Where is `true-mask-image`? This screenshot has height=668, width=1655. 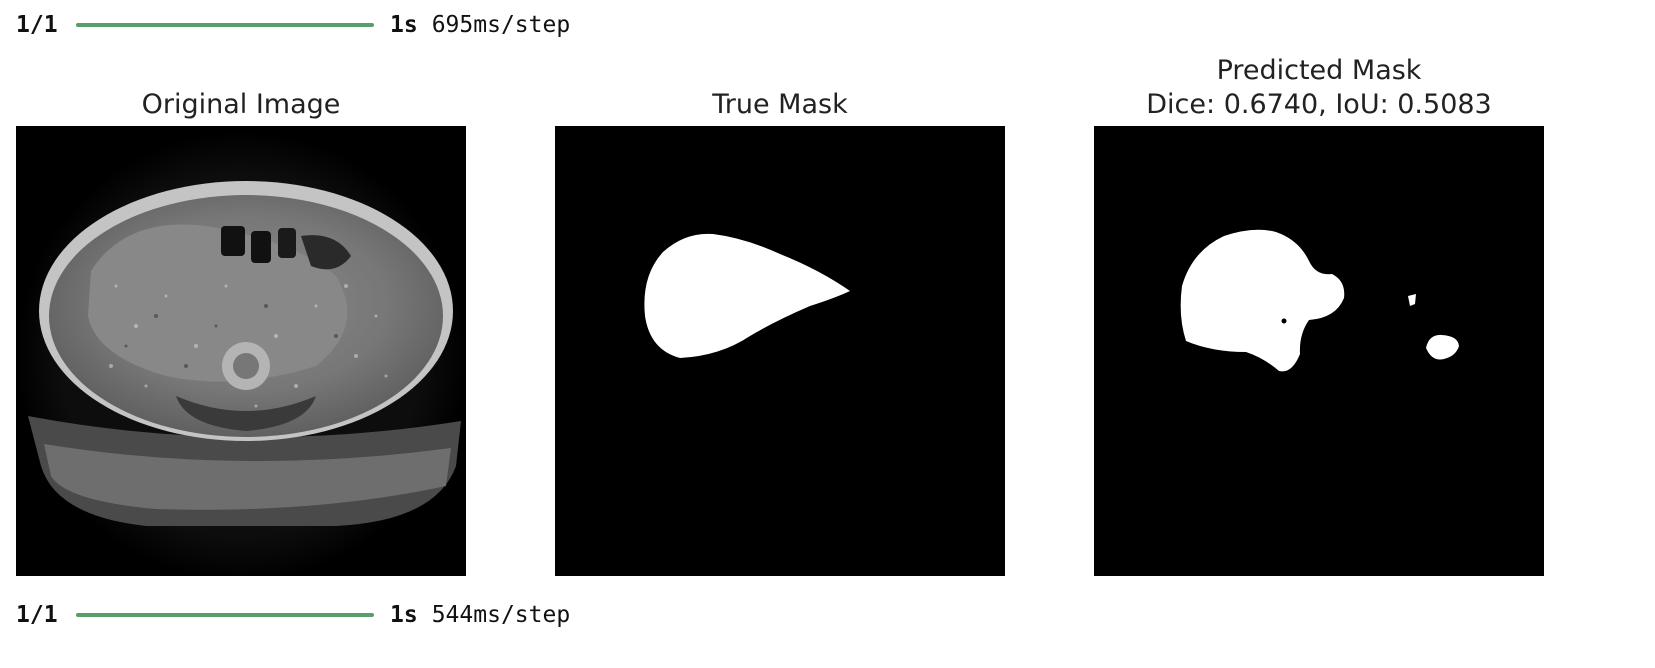 true-mask-image is located at coordinates (747, 295).